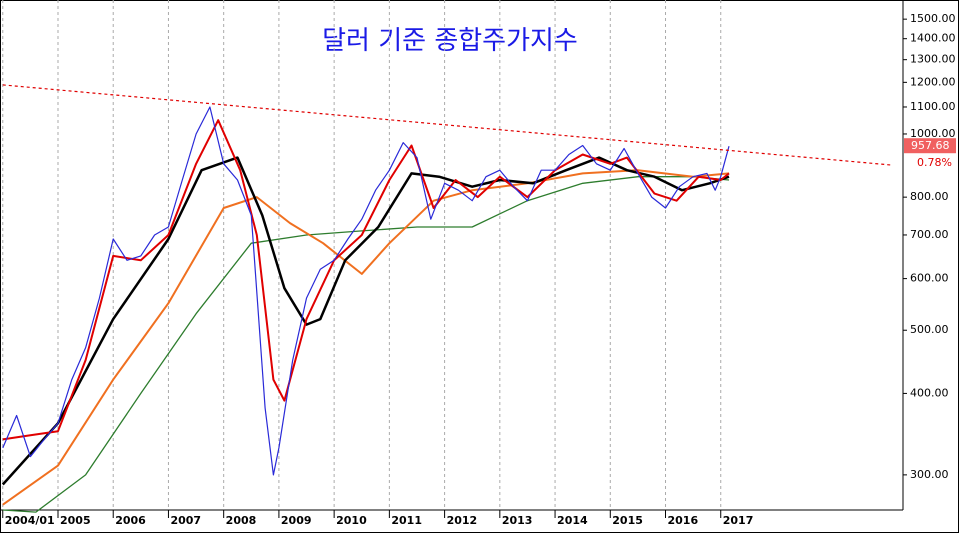 Image resolution: width=959 pixels, height=533 pixels. Describe the element at coordinates (933, 59) in the screenshot. I see `y-tick-label: 1300.00` at that location.